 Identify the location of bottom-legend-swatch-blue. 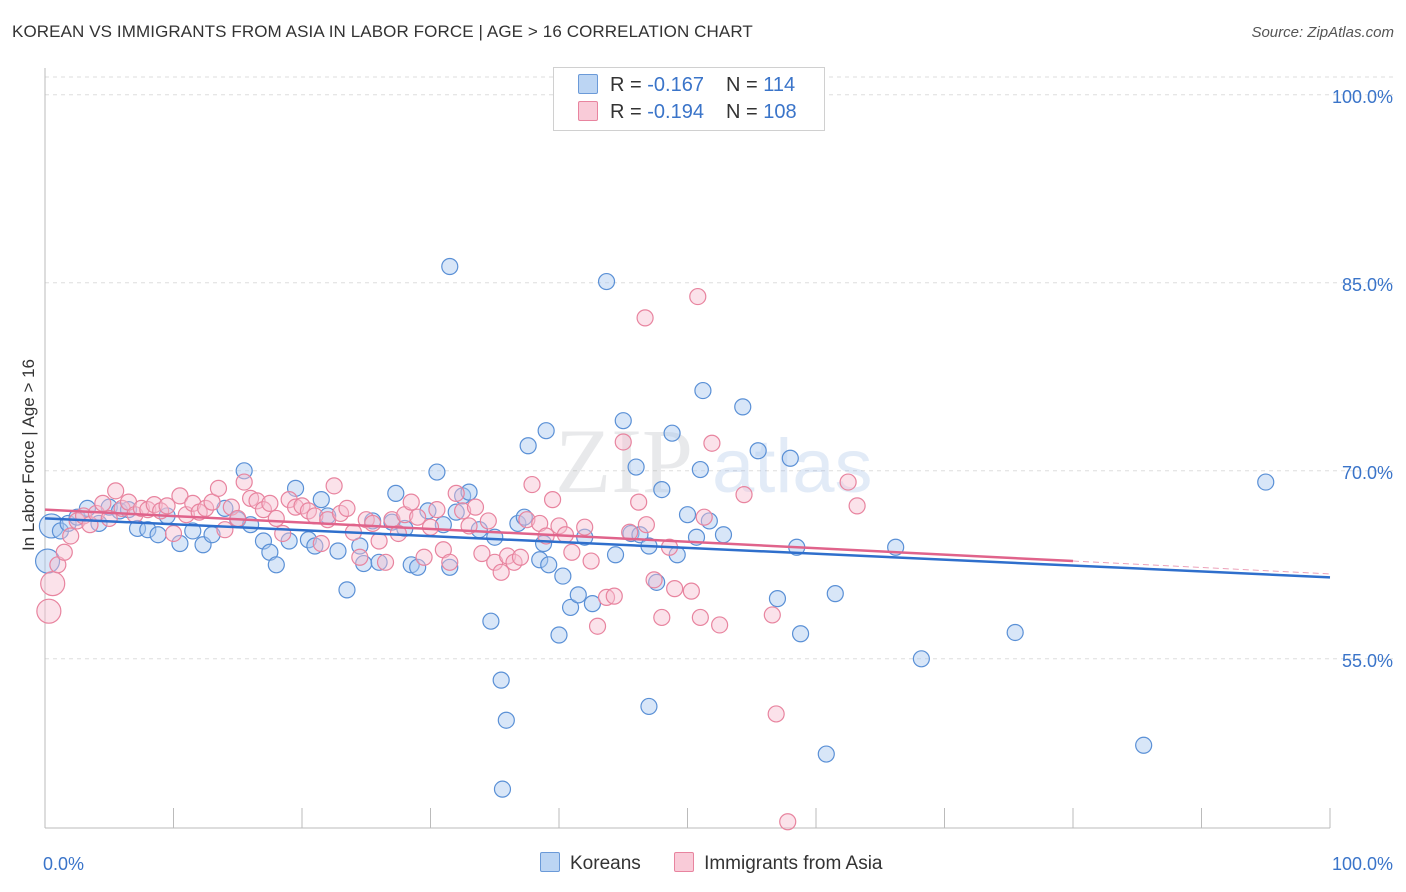
(550, 862).